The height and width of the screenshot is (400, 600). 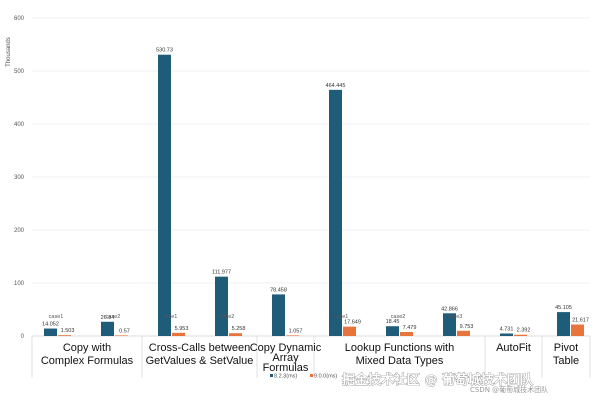 What do you see at coordinates (285, 377) in the screenshot?
I see `legend-label: 8.2.3(ms)` at bounding box center [285, 377].